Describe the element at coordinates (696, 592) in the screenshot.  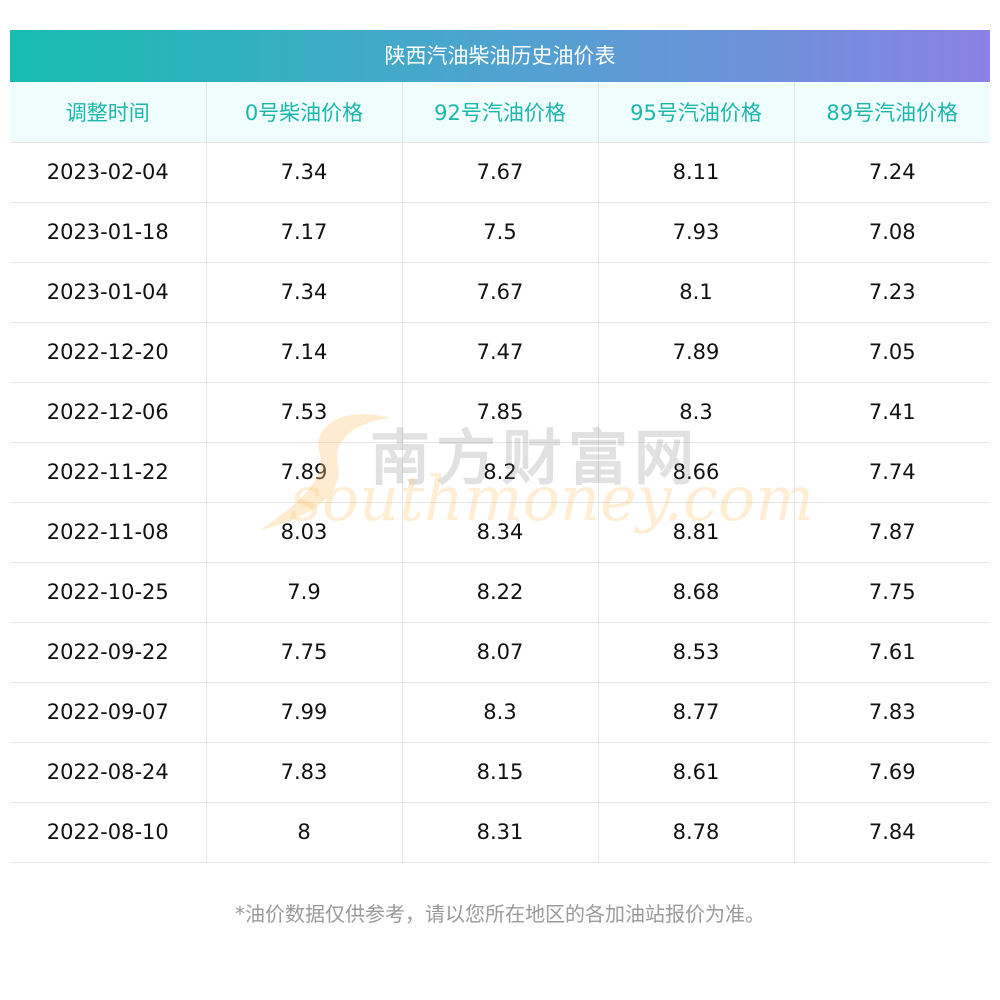
I see `cell-gasoline-95: 8.68` at that location.